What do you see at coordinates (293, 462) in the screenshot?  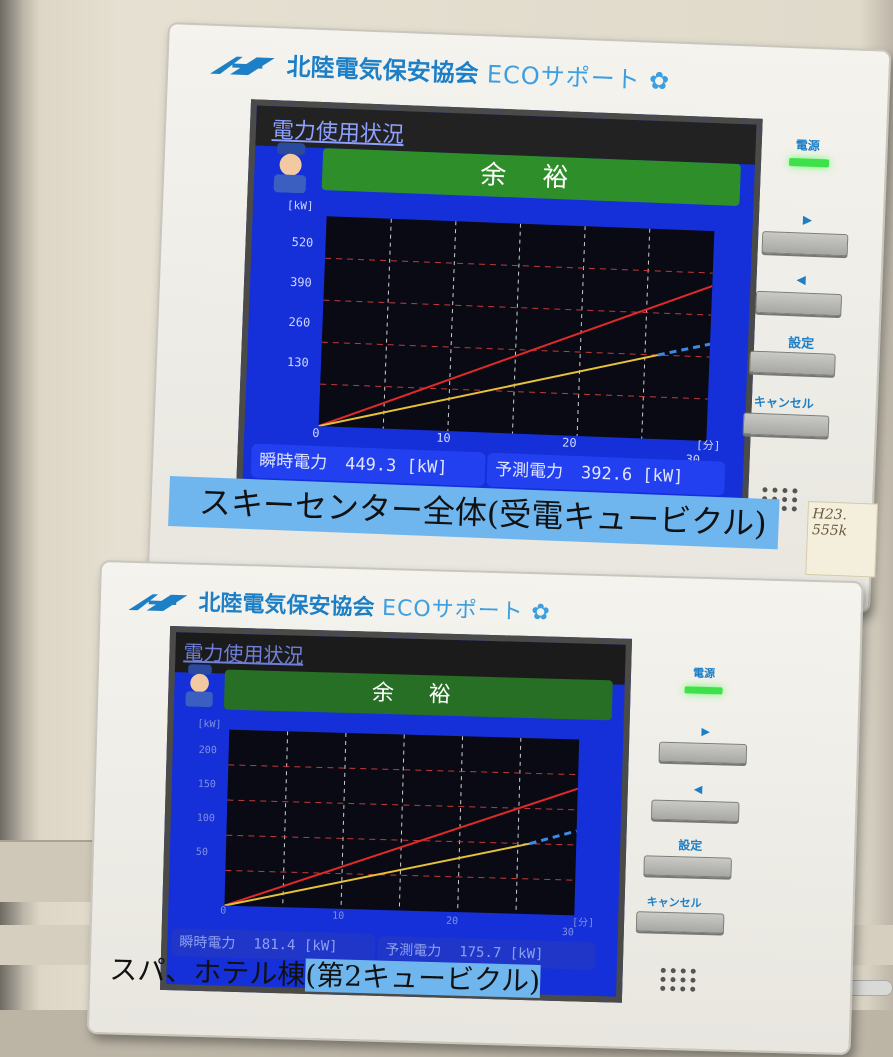 I see `instant-power-label: 瞬時電力` at bounding box center [293, 462].